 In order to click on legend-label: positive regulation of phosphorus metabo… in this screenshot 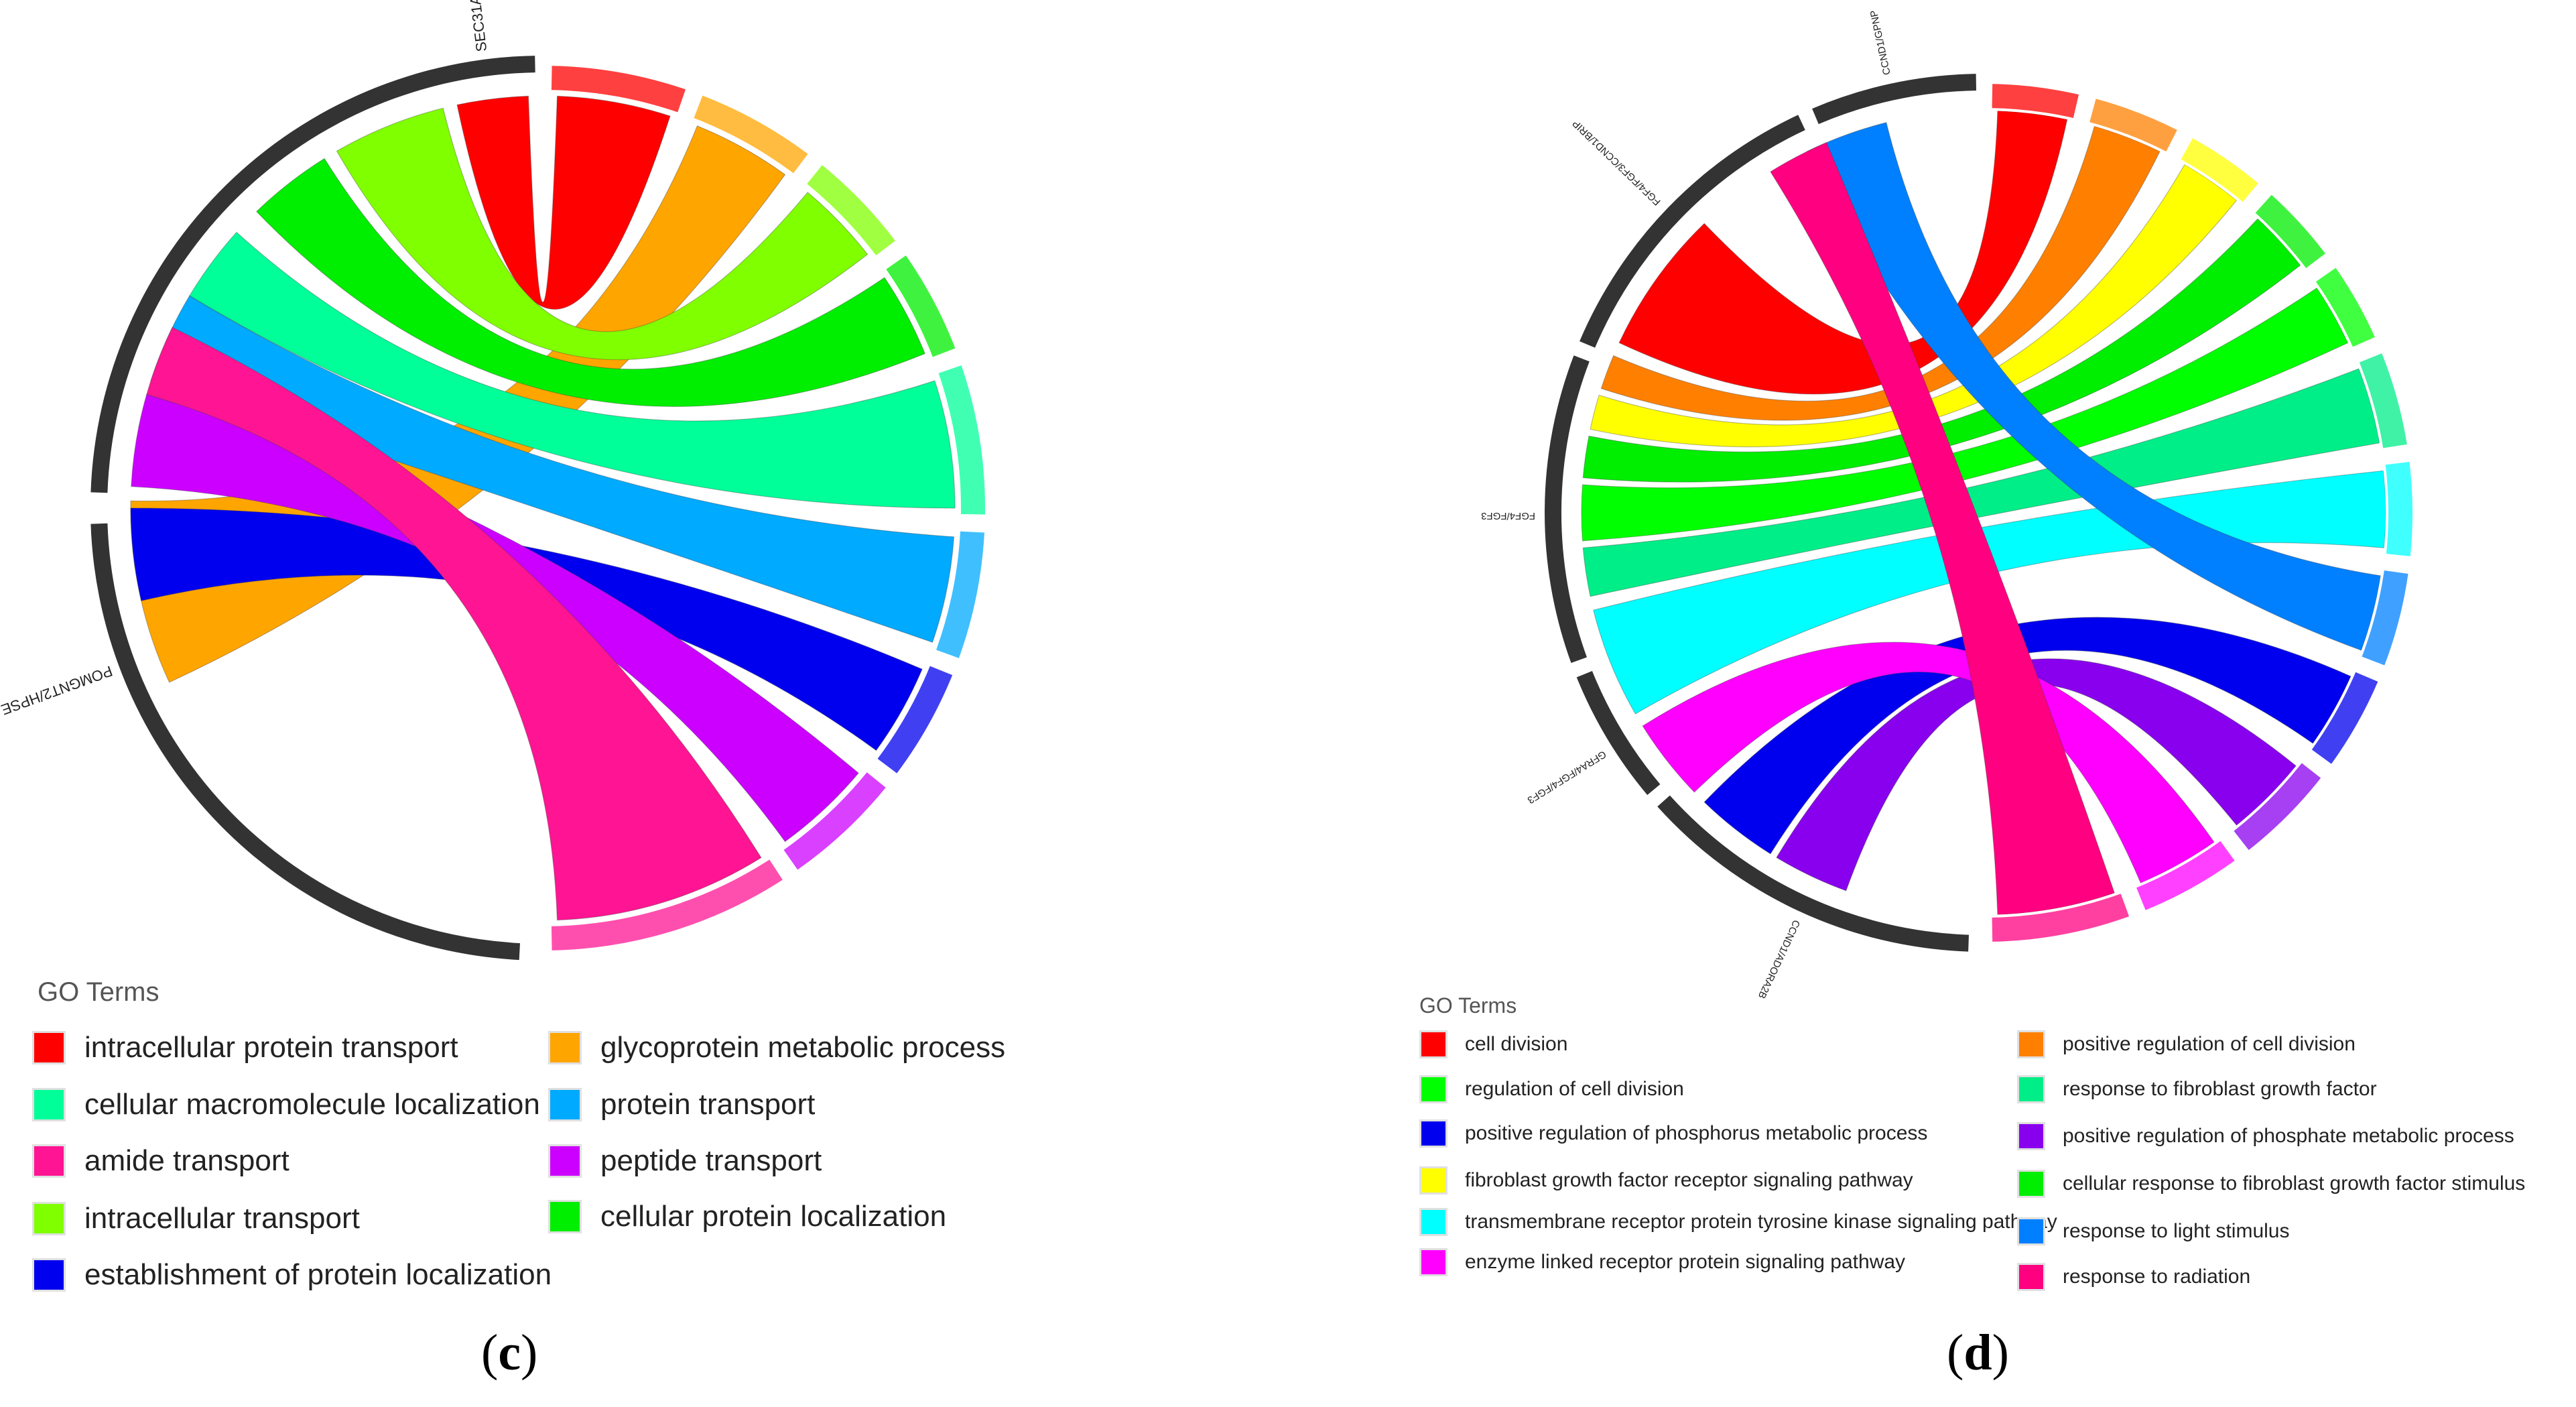, I will do `click(1696, 1133)`.